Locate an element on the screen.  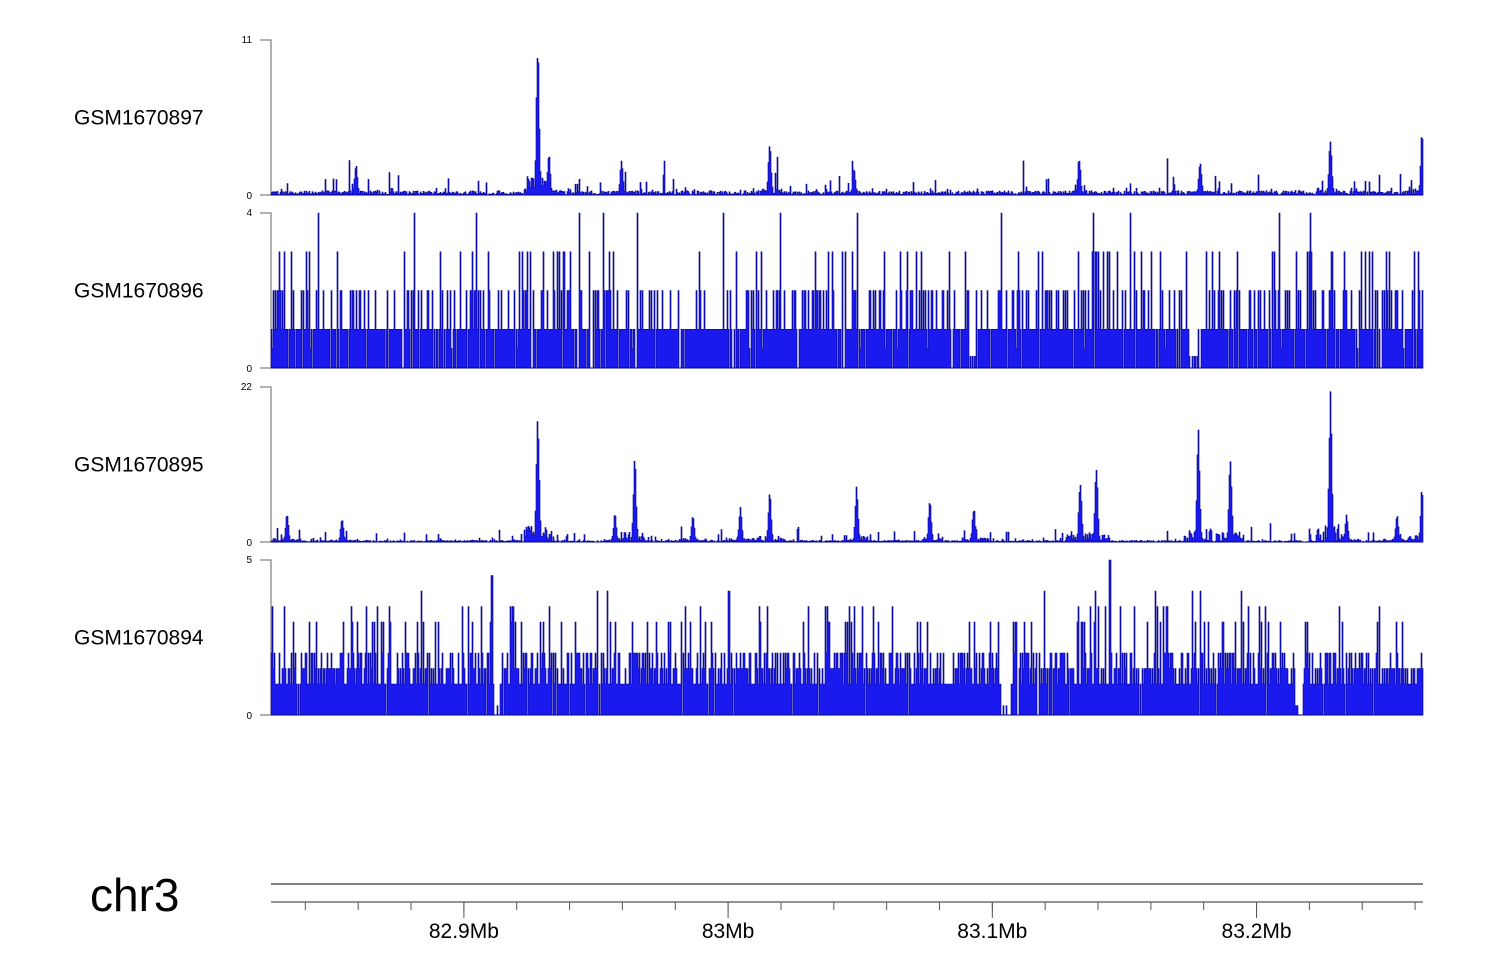
track-label: GSM1670896 is located at coordinates (139, 291).